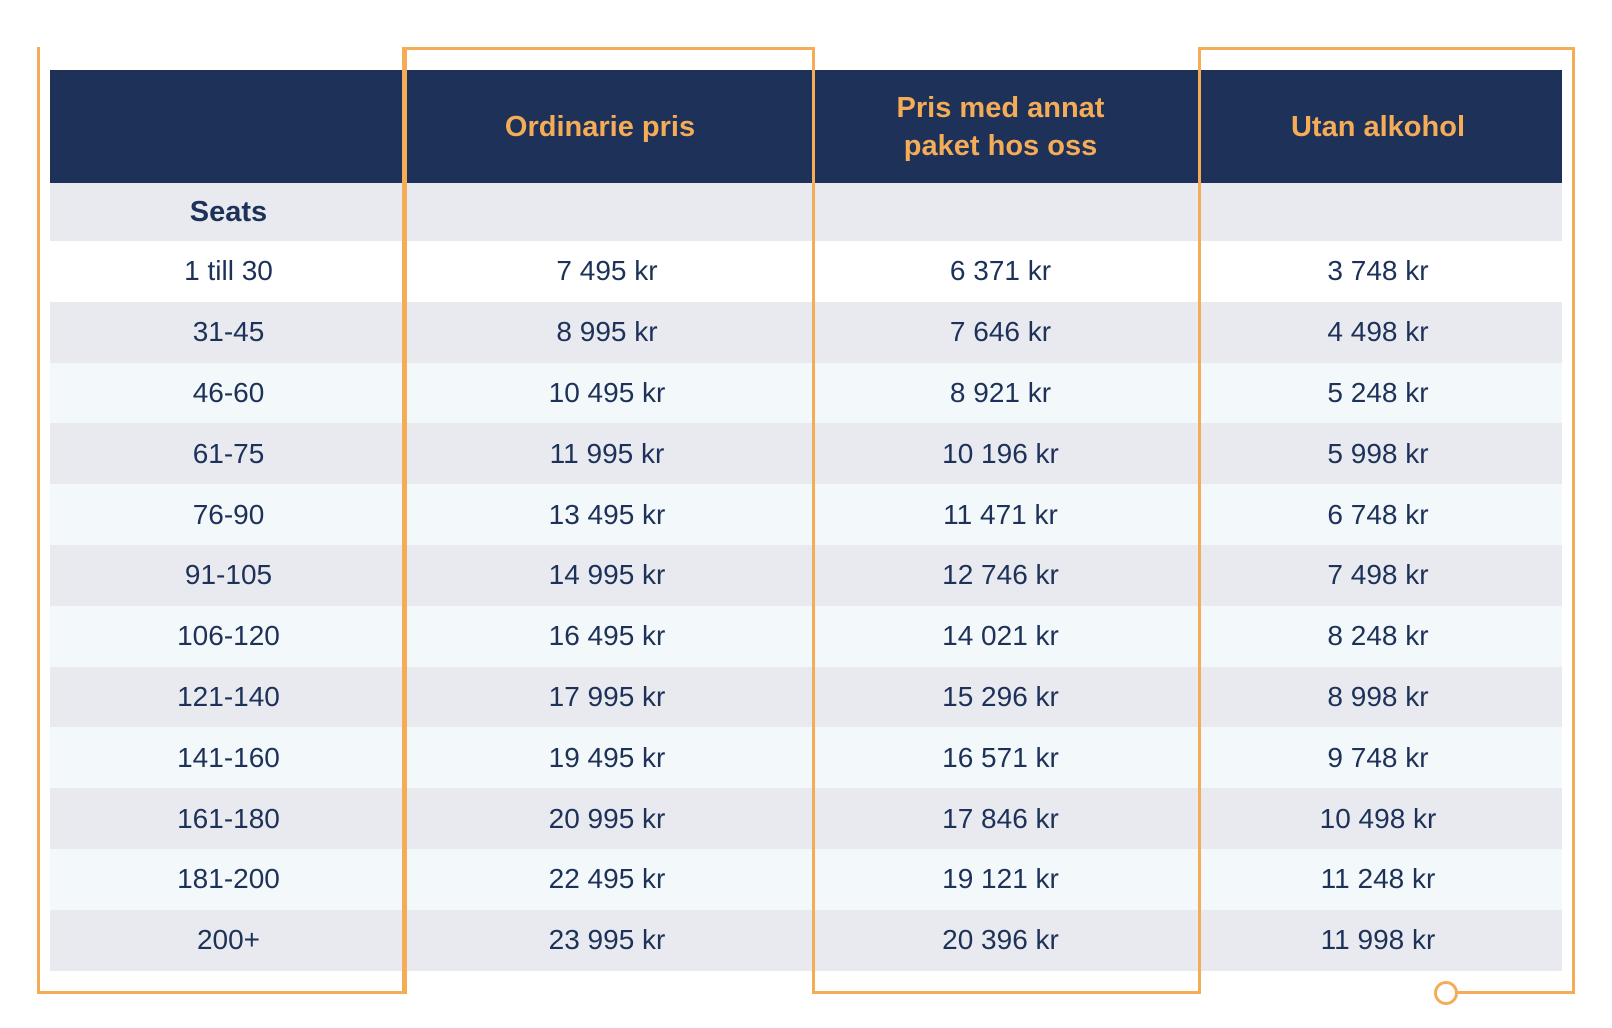 The image size is (1612, 1028). What do you see at coordinates (1000, 636) in the screenshot?
I see `cell-pris-med-annat-paket: 14 021 kr` at bounding box center [1000, 636].